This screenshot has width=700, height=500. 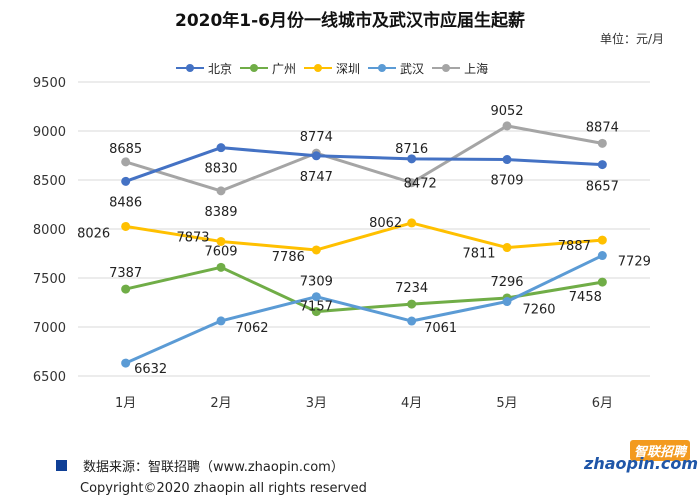 I want to click on series-line-深圳, so click(x=364, y=236).